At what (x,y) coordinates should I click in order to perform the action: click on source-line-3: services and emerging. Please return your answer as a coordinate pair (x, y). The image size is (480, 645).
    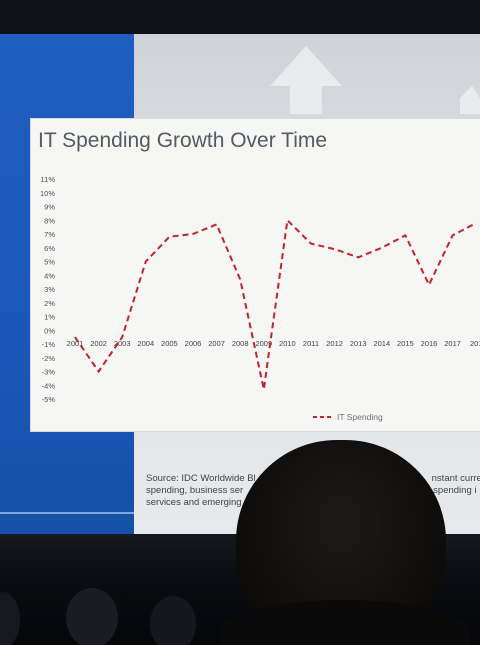
    Looking at the image, I should click on (194, 502).